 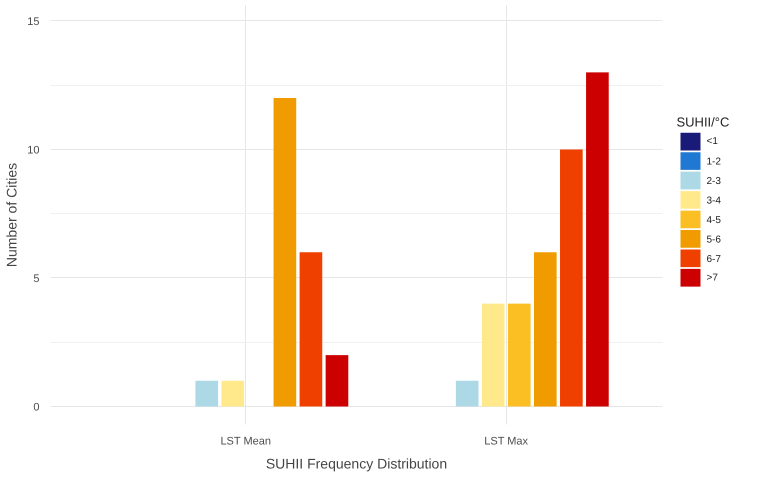 What do you see at coordinates (357, 464) in the screenshot?
I see `x-axis-title: SUHII Frequency Distribution` at bounding box center [357, 464].